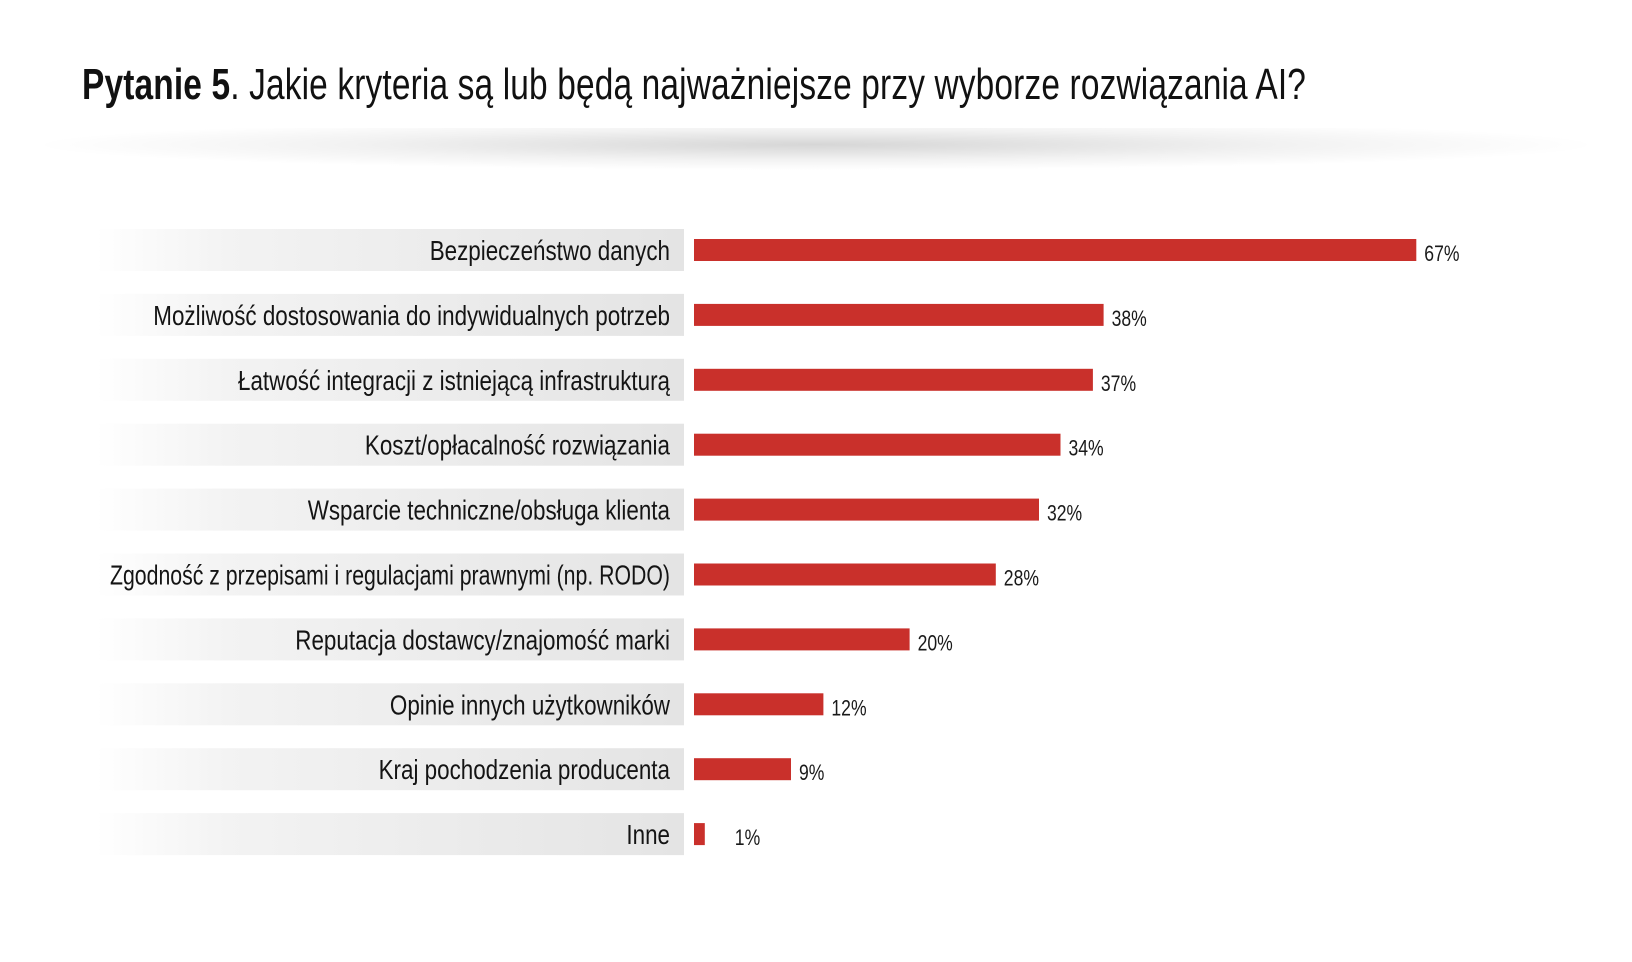  I want to click on value-label: 32%, so click(1064, 513).